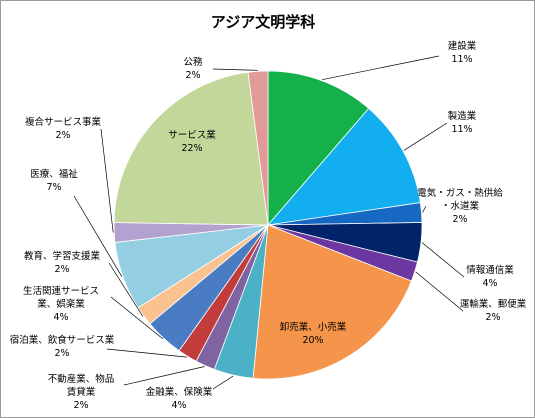 Image resolution: width=535 pixels, height=418 pixels. What do you see at coordinates (313, 333) in the screenshot?
I see `data-label: 卸売業、小売業 20%` at bounding box center [313, 333].